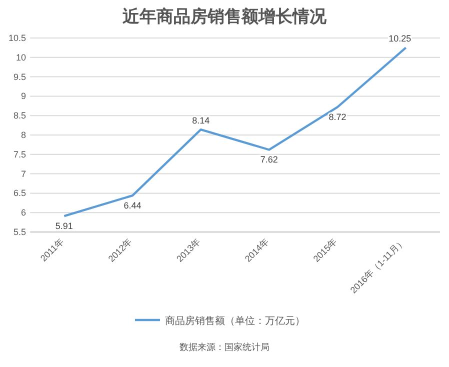 The height and width of the screenshot is (367, 449). I want to click on data-label: 8.14, so click(201, 121).